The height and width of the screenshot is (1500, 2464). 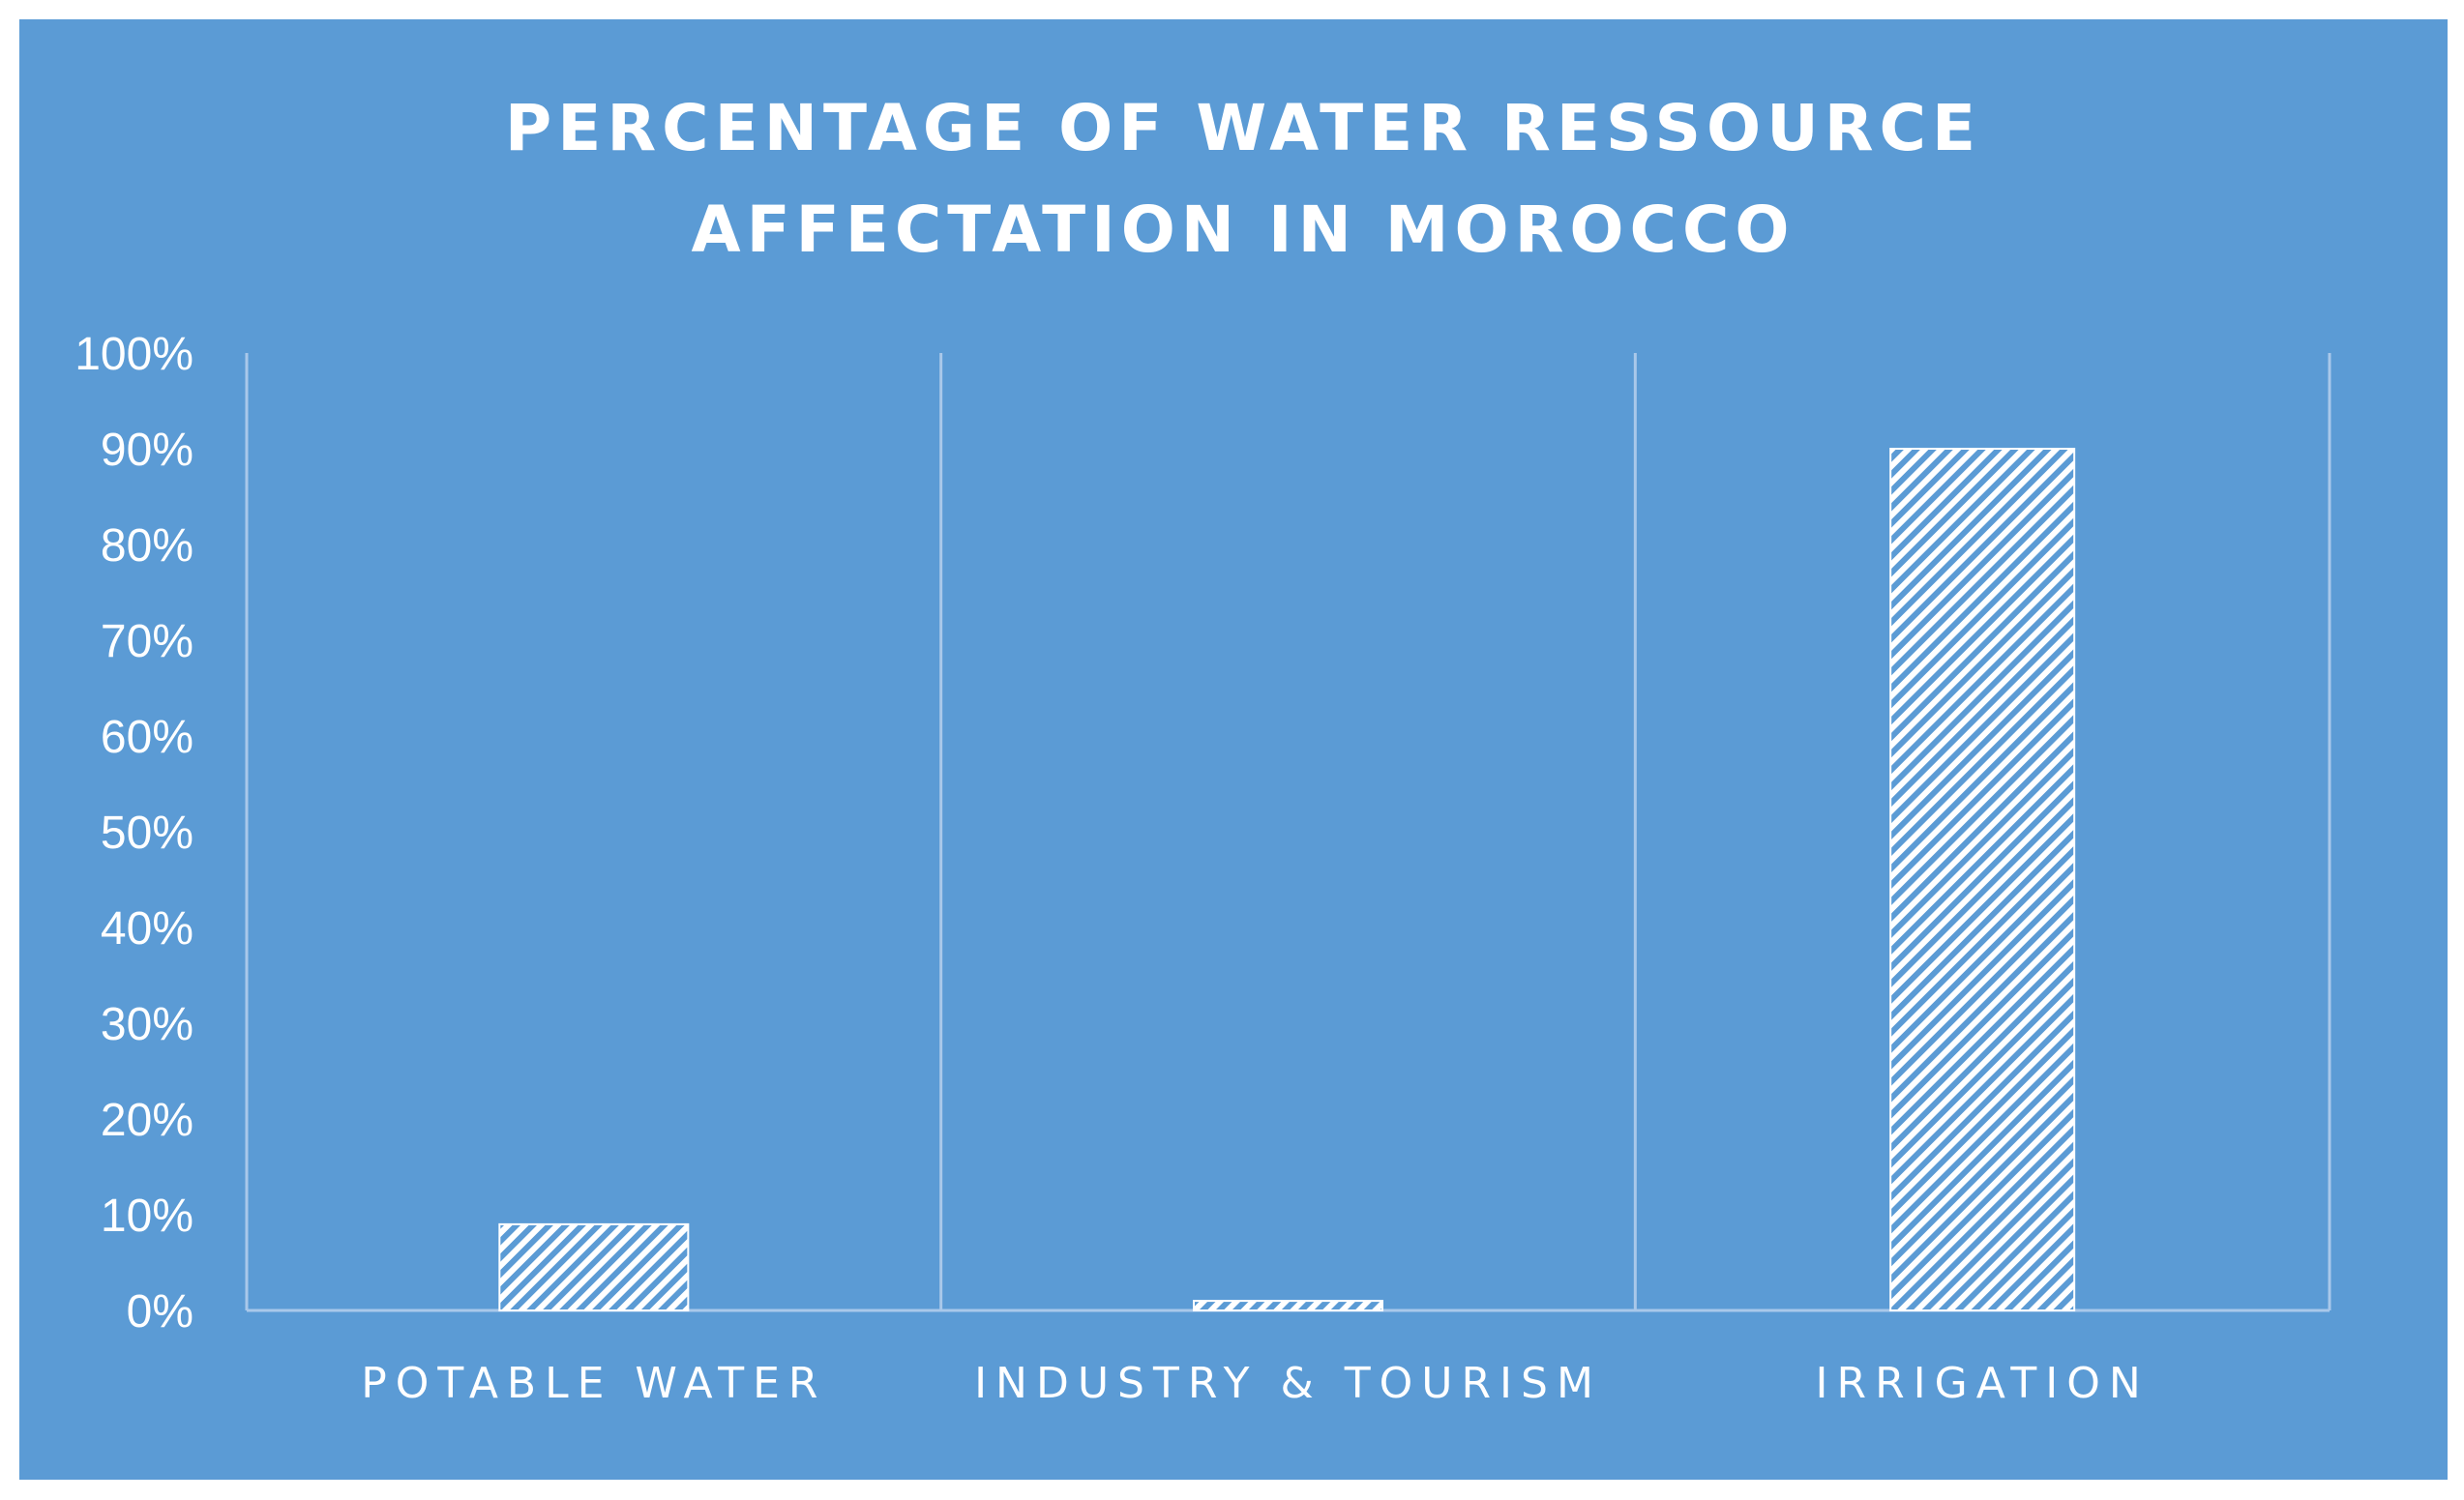 I want to click on y-tick-label: 80%, so click(x=147, y=546).